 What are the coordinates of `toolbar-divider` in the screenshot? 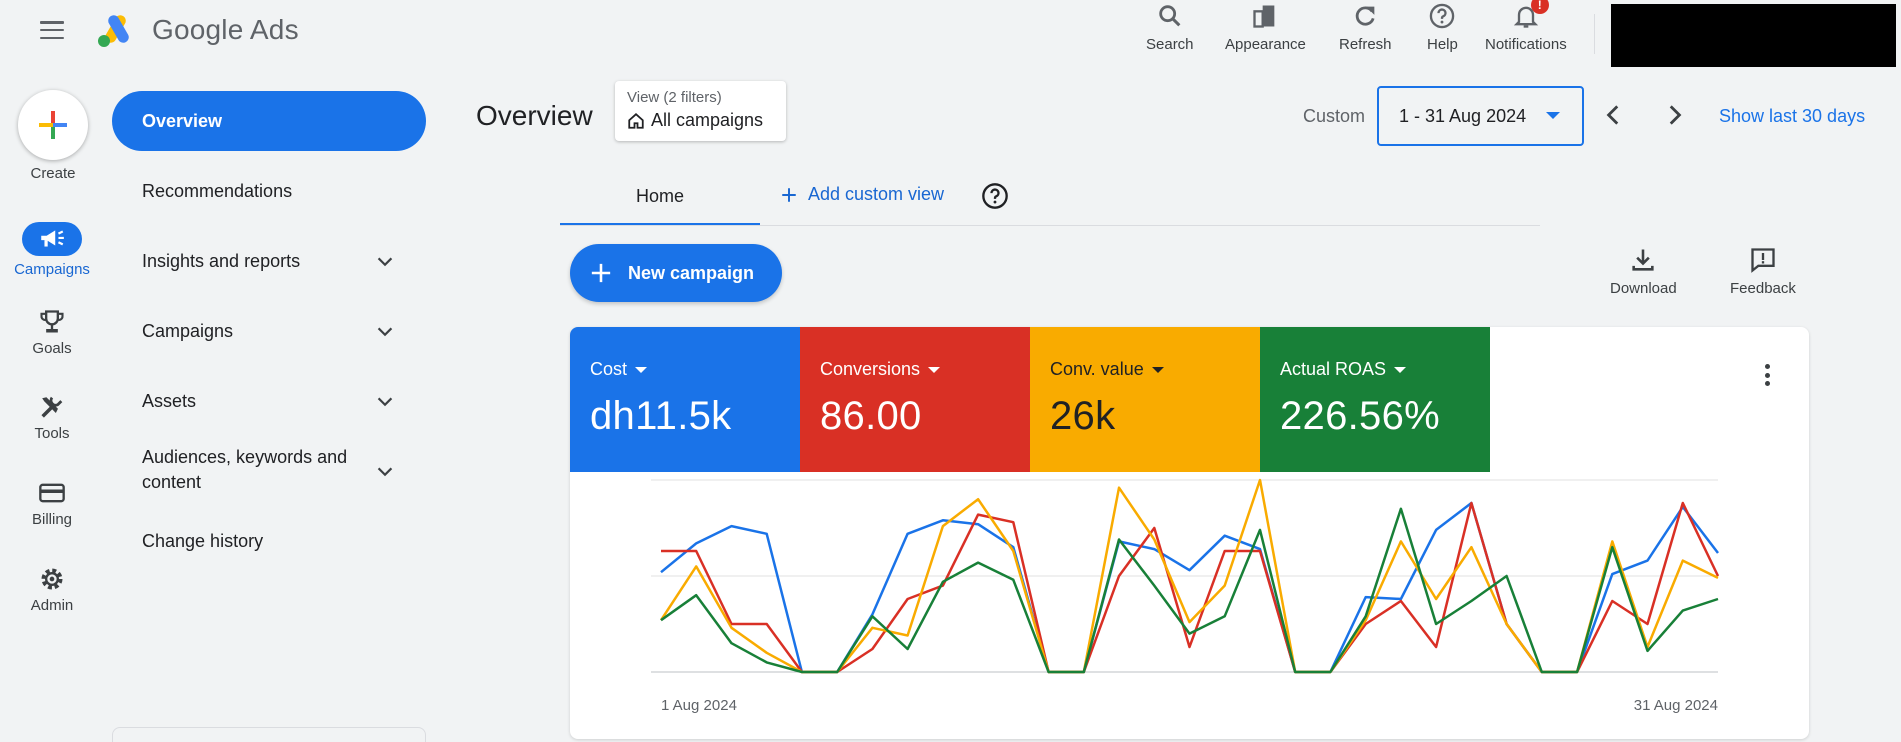 It's located at (1594, 34).